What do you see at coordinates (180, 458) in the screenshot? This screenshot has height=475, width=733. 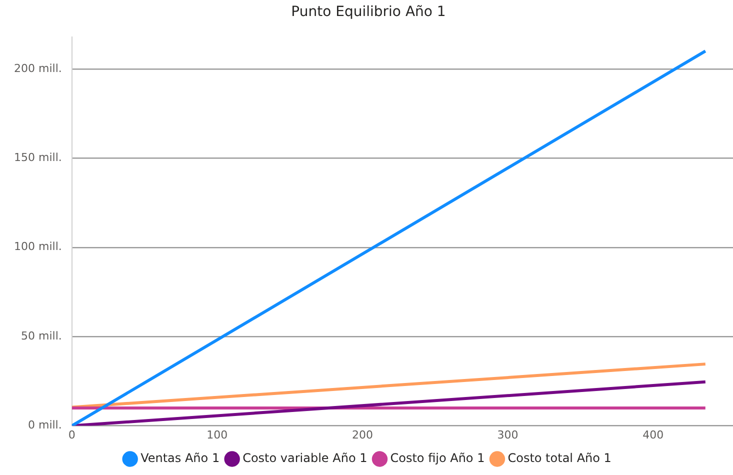 I see `legend-label: Ventas Año 1` at bounding box center [180, 458].